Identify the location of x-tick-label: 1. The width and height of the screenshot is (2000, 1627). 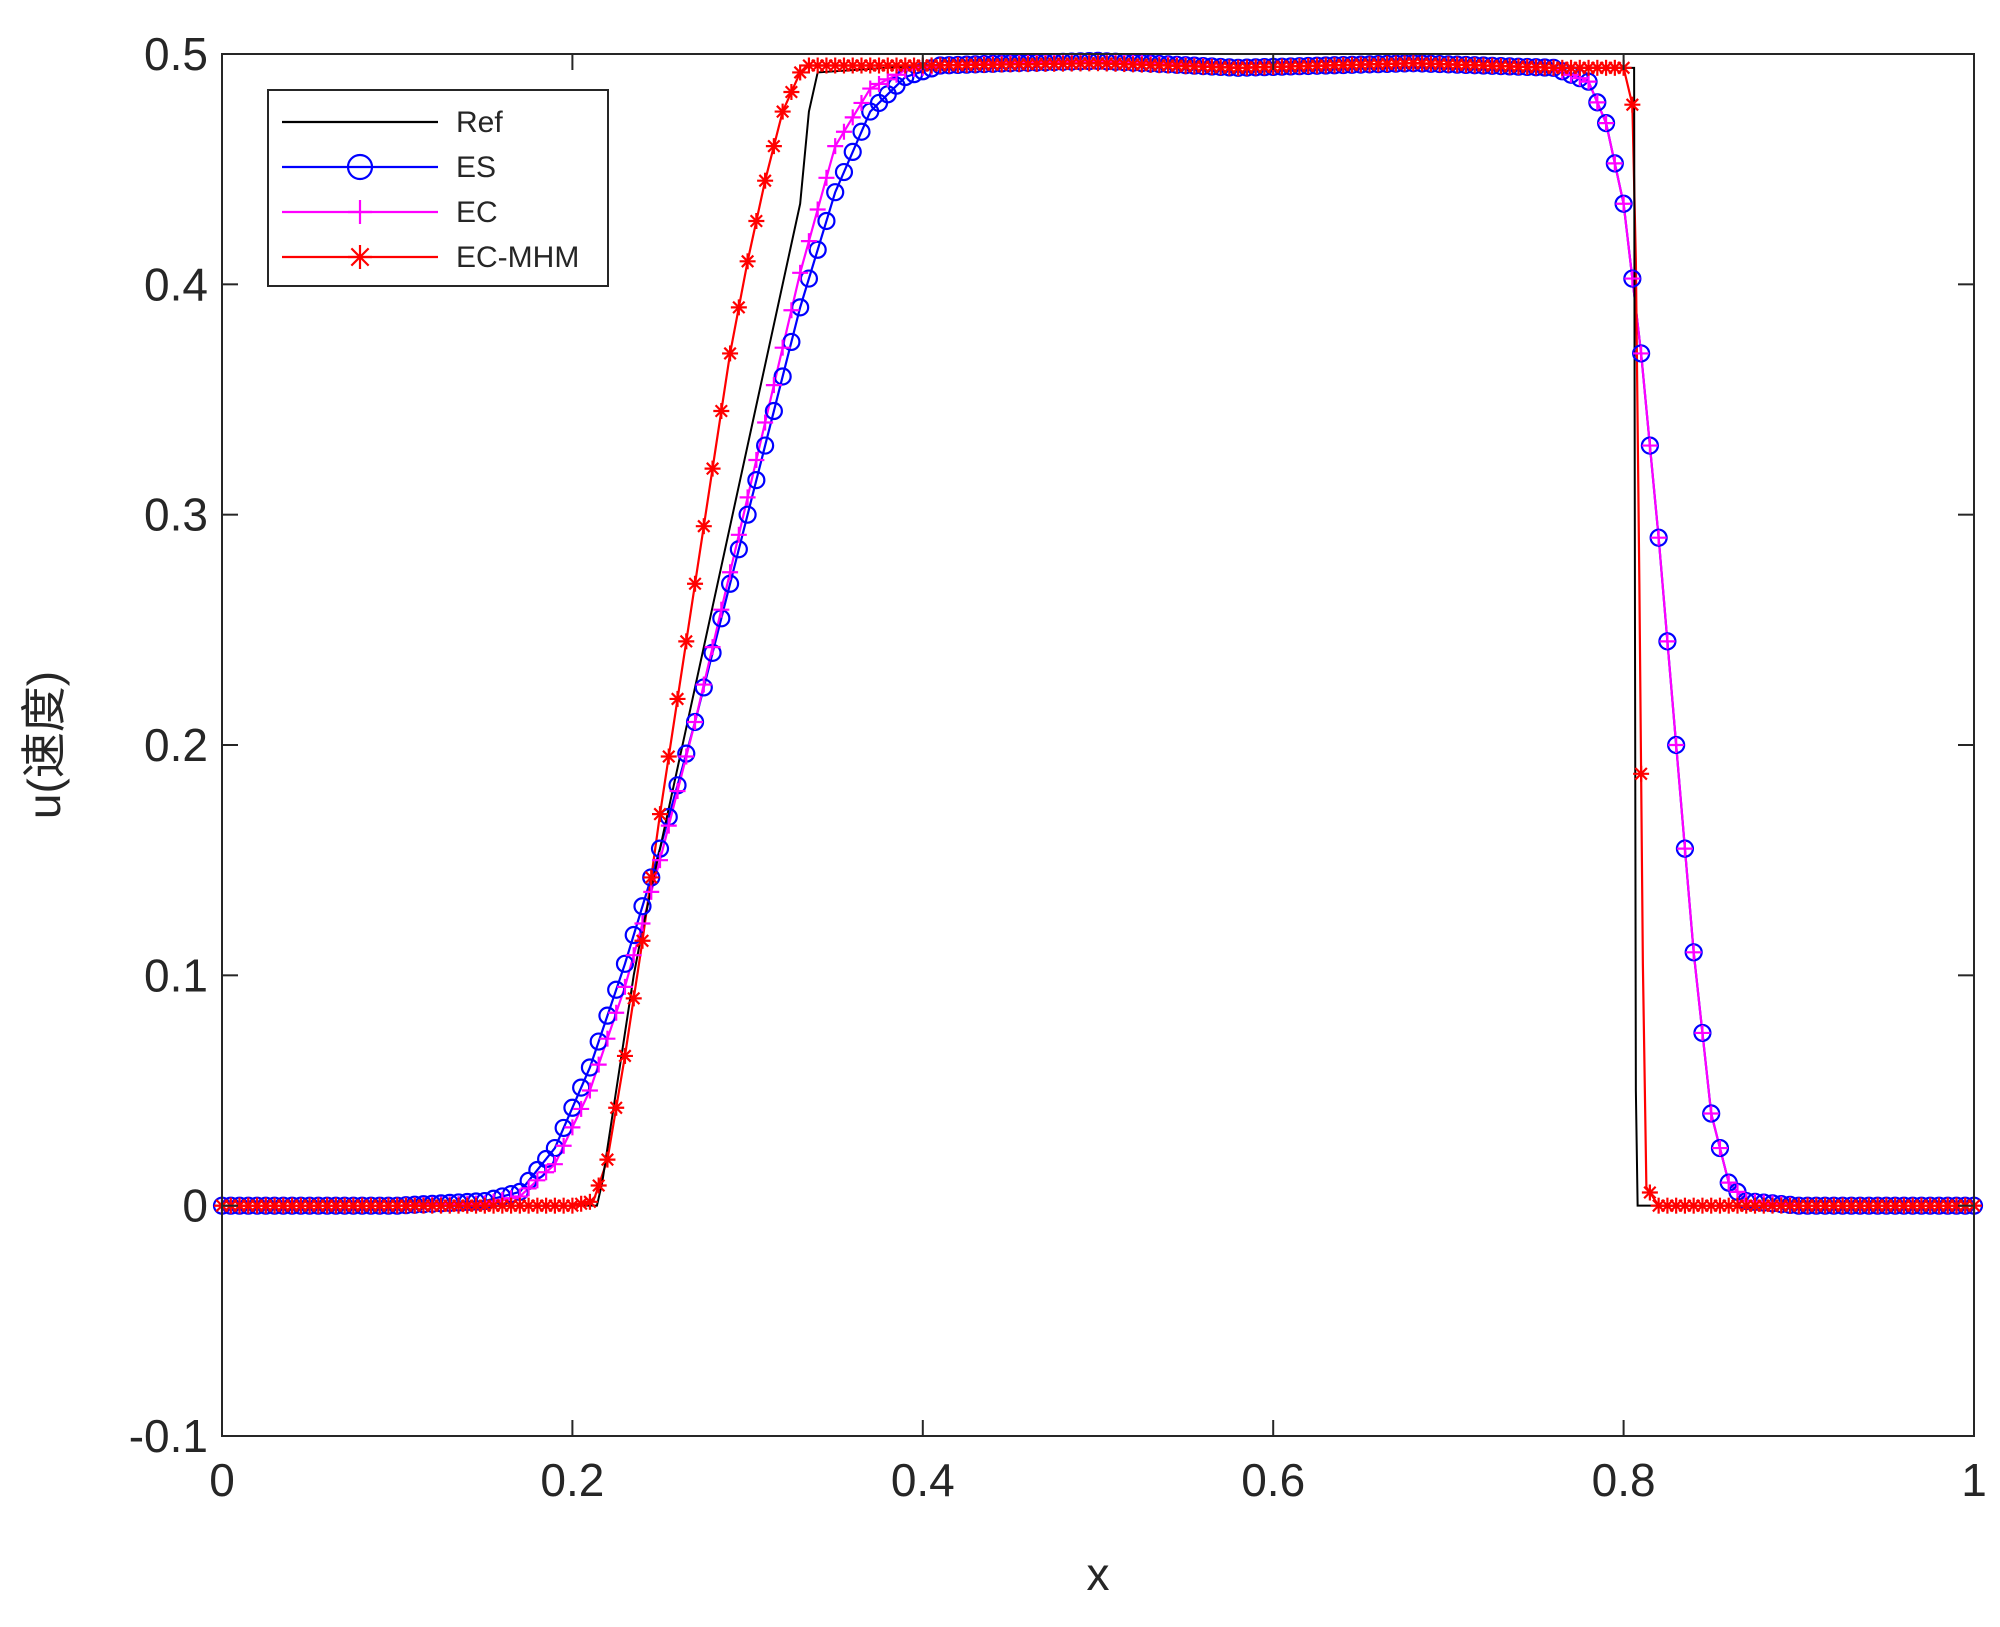
(1974, 1480).